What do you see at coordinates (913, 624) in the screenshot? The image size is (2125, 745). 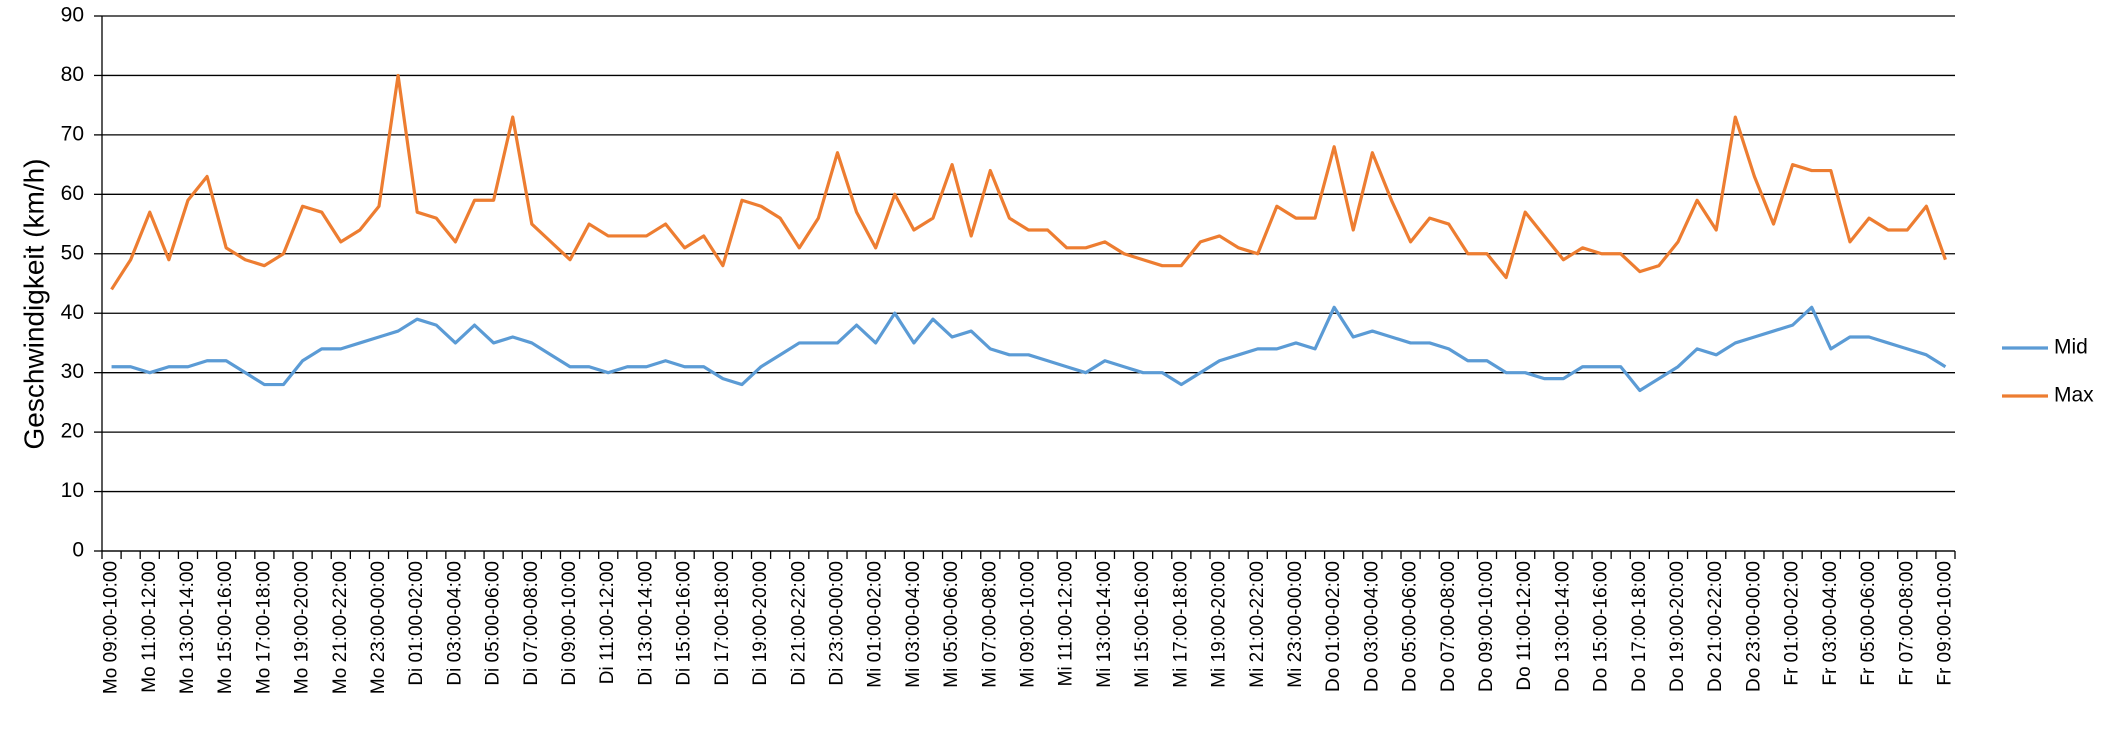 I see `x-tick-label: Mi 03:00-04:00` at bounding box center [913, 624].